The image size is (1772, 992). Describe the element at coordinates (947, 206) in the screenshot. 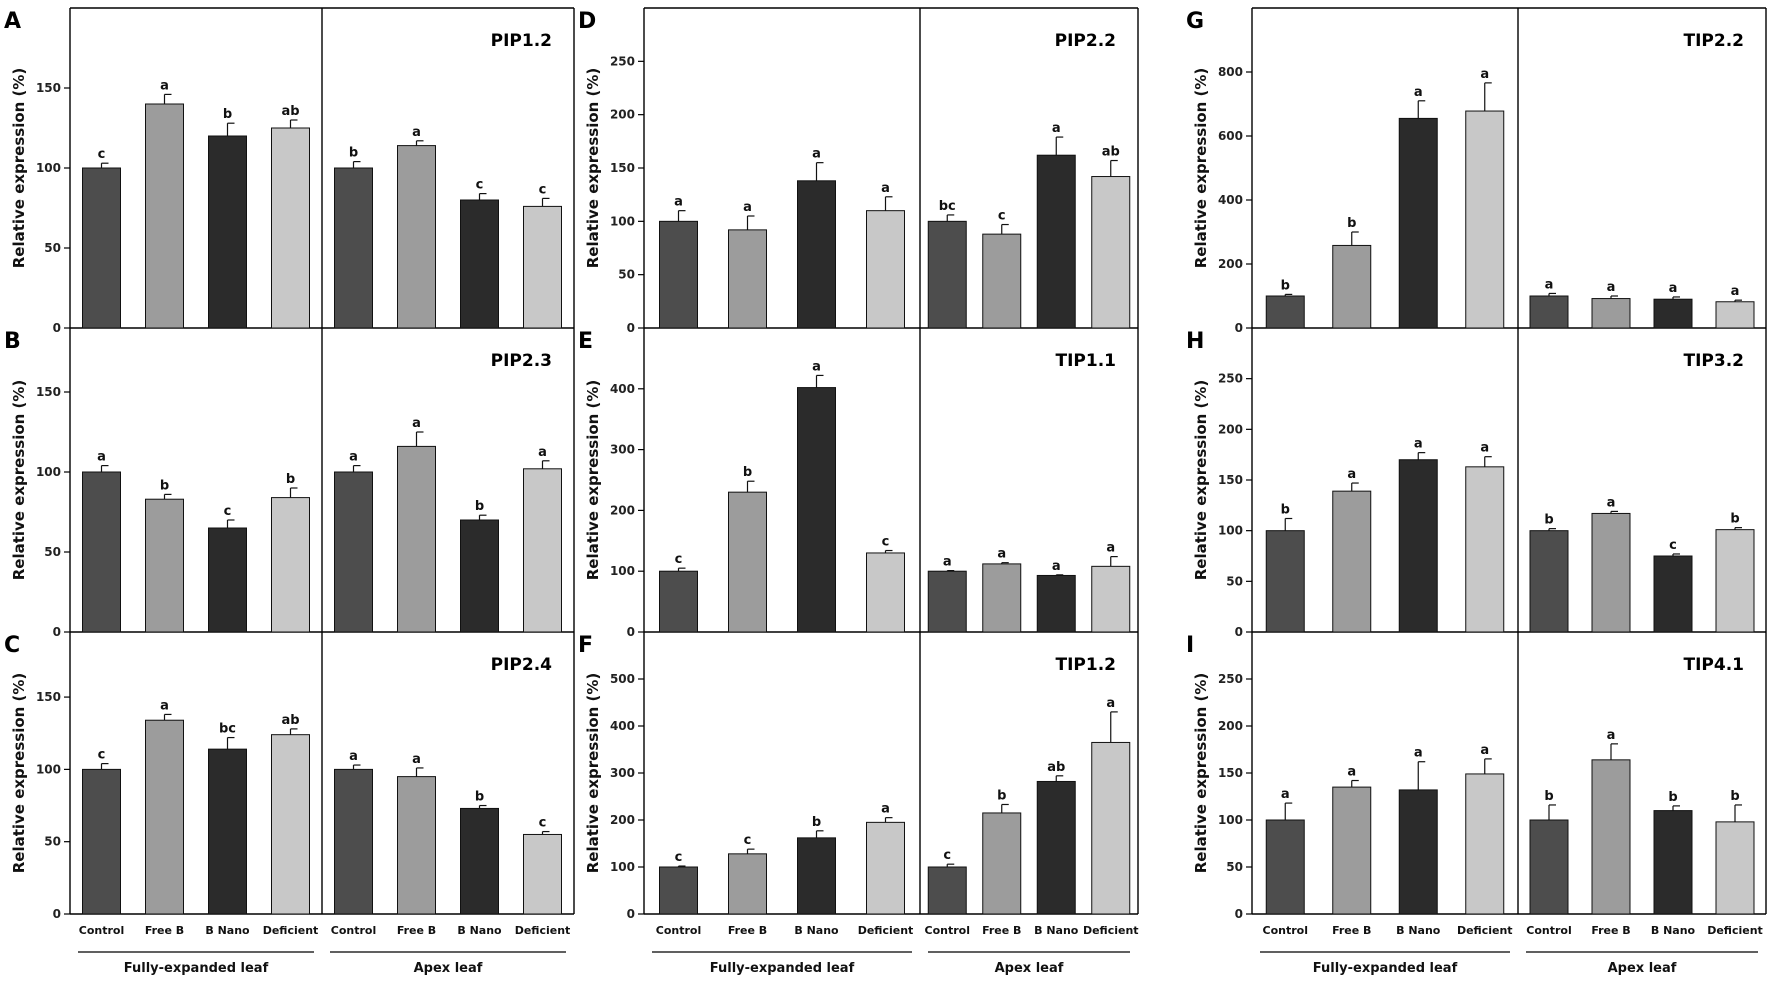

I see `significance-letter: bc` at that location.